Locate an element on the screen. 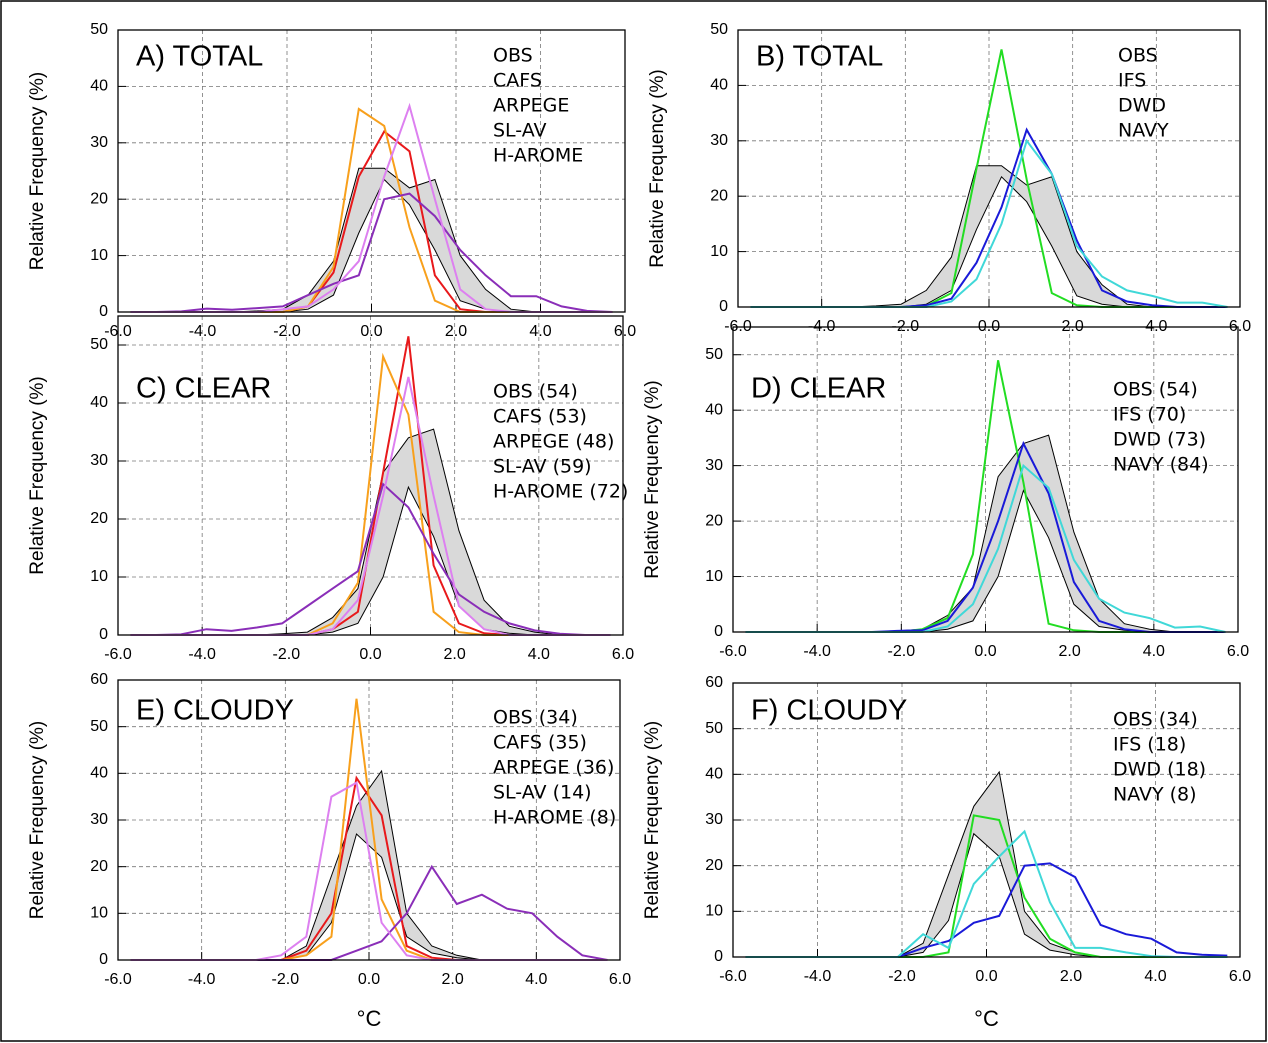 The image size is (1268, 1043). panel-title: F) CLOUDY is located at coordinates (829, 711).